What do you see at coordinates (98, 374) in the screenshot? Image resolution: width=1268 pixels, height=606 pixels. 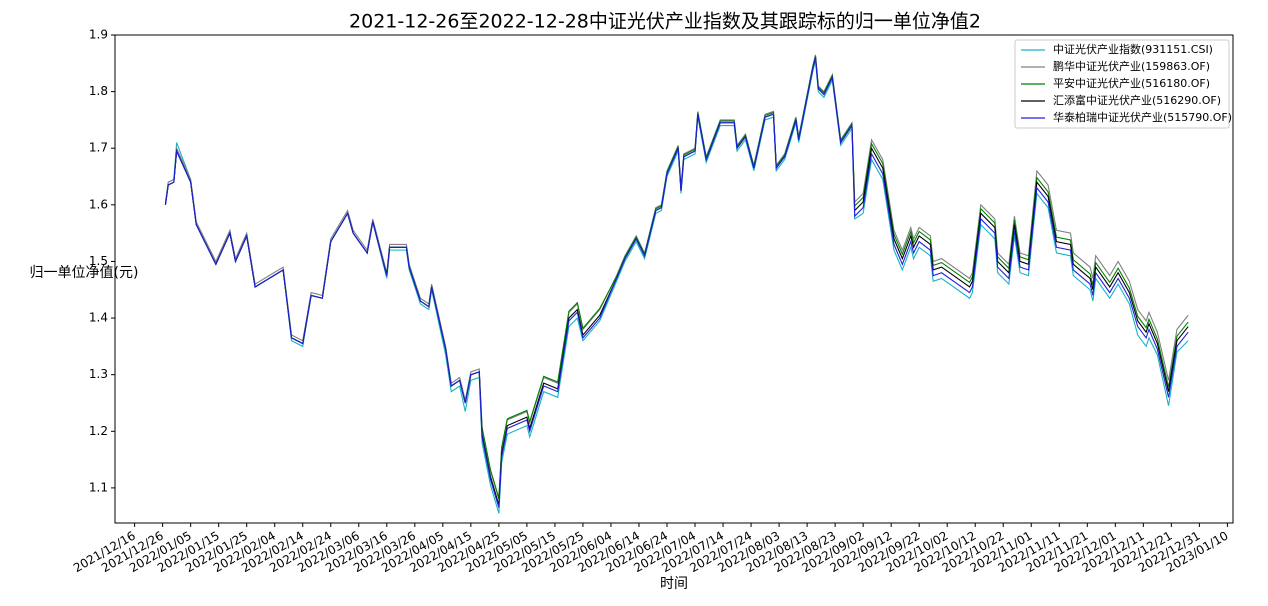 I see `y-tick-label: 1.3` at bounding box center [98, 374].